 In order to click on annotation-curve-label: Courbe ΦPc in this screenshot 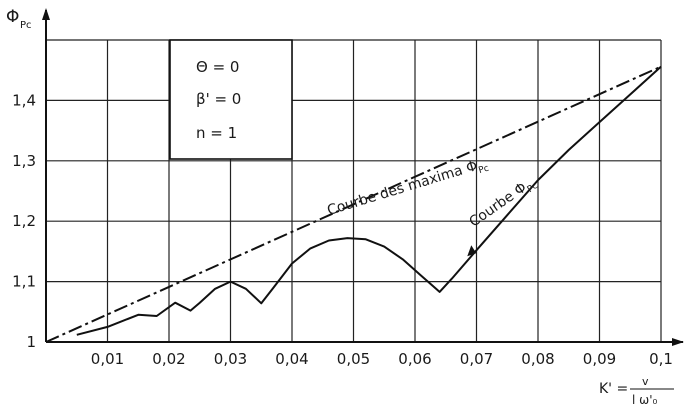, I will do `click(503, 203)`.